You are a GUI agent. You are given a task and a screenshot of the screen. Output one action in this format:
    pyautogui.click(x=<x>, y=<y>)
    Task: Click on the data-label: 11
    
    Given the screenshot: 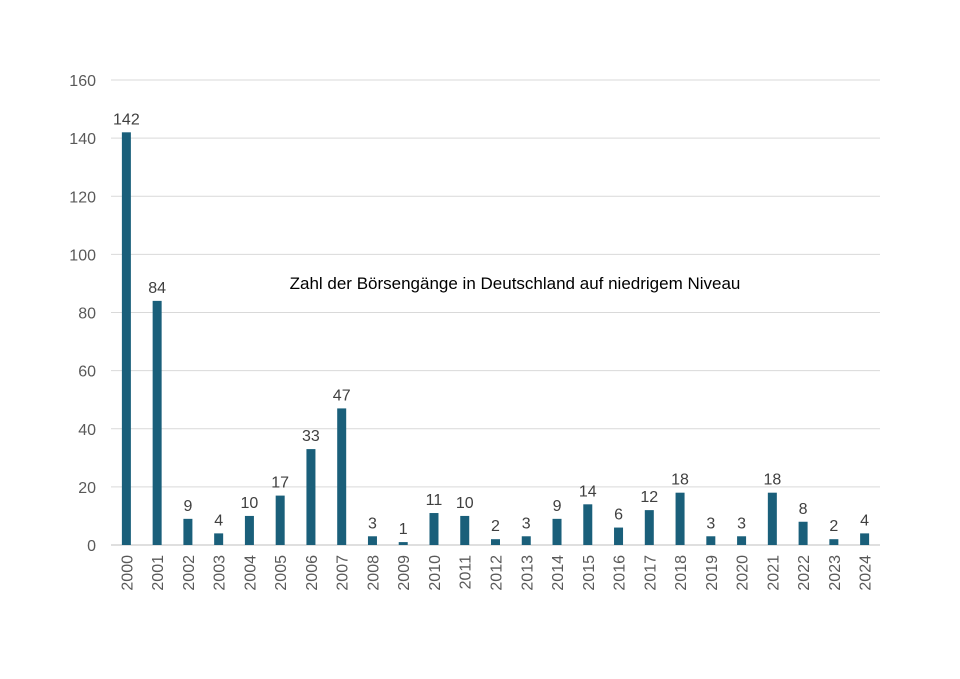 What is the action you would take?
    pyautogui.click(x=434, y=500)
    